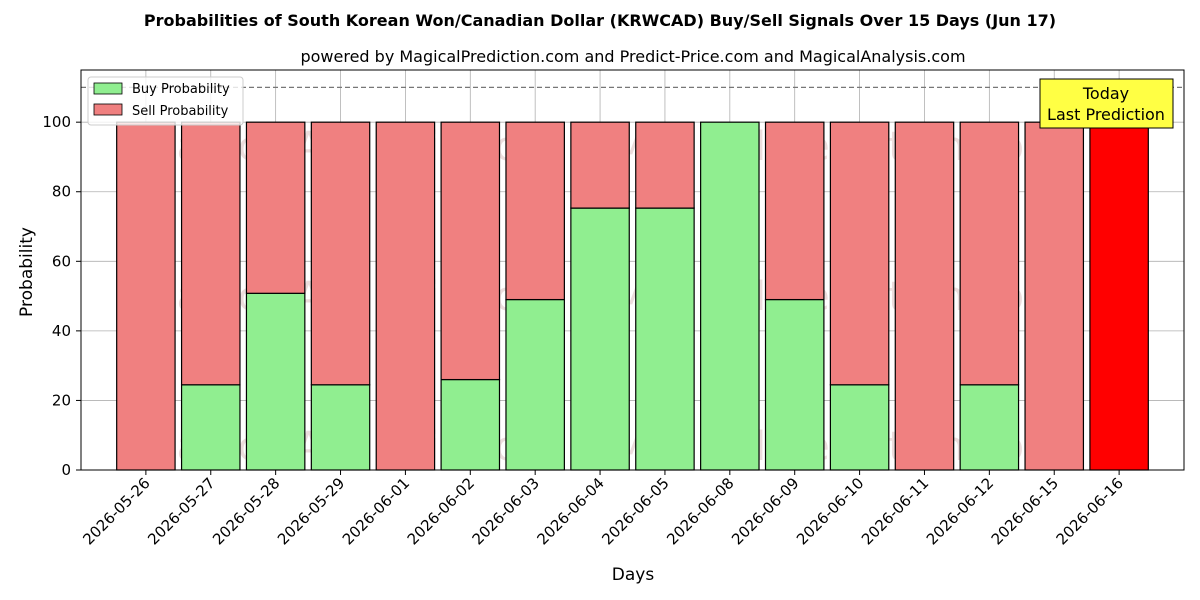  Describe the element at coordinates (376, 511) in the screenshot. I see `x-tick-label: 2026-06-01` at that location.